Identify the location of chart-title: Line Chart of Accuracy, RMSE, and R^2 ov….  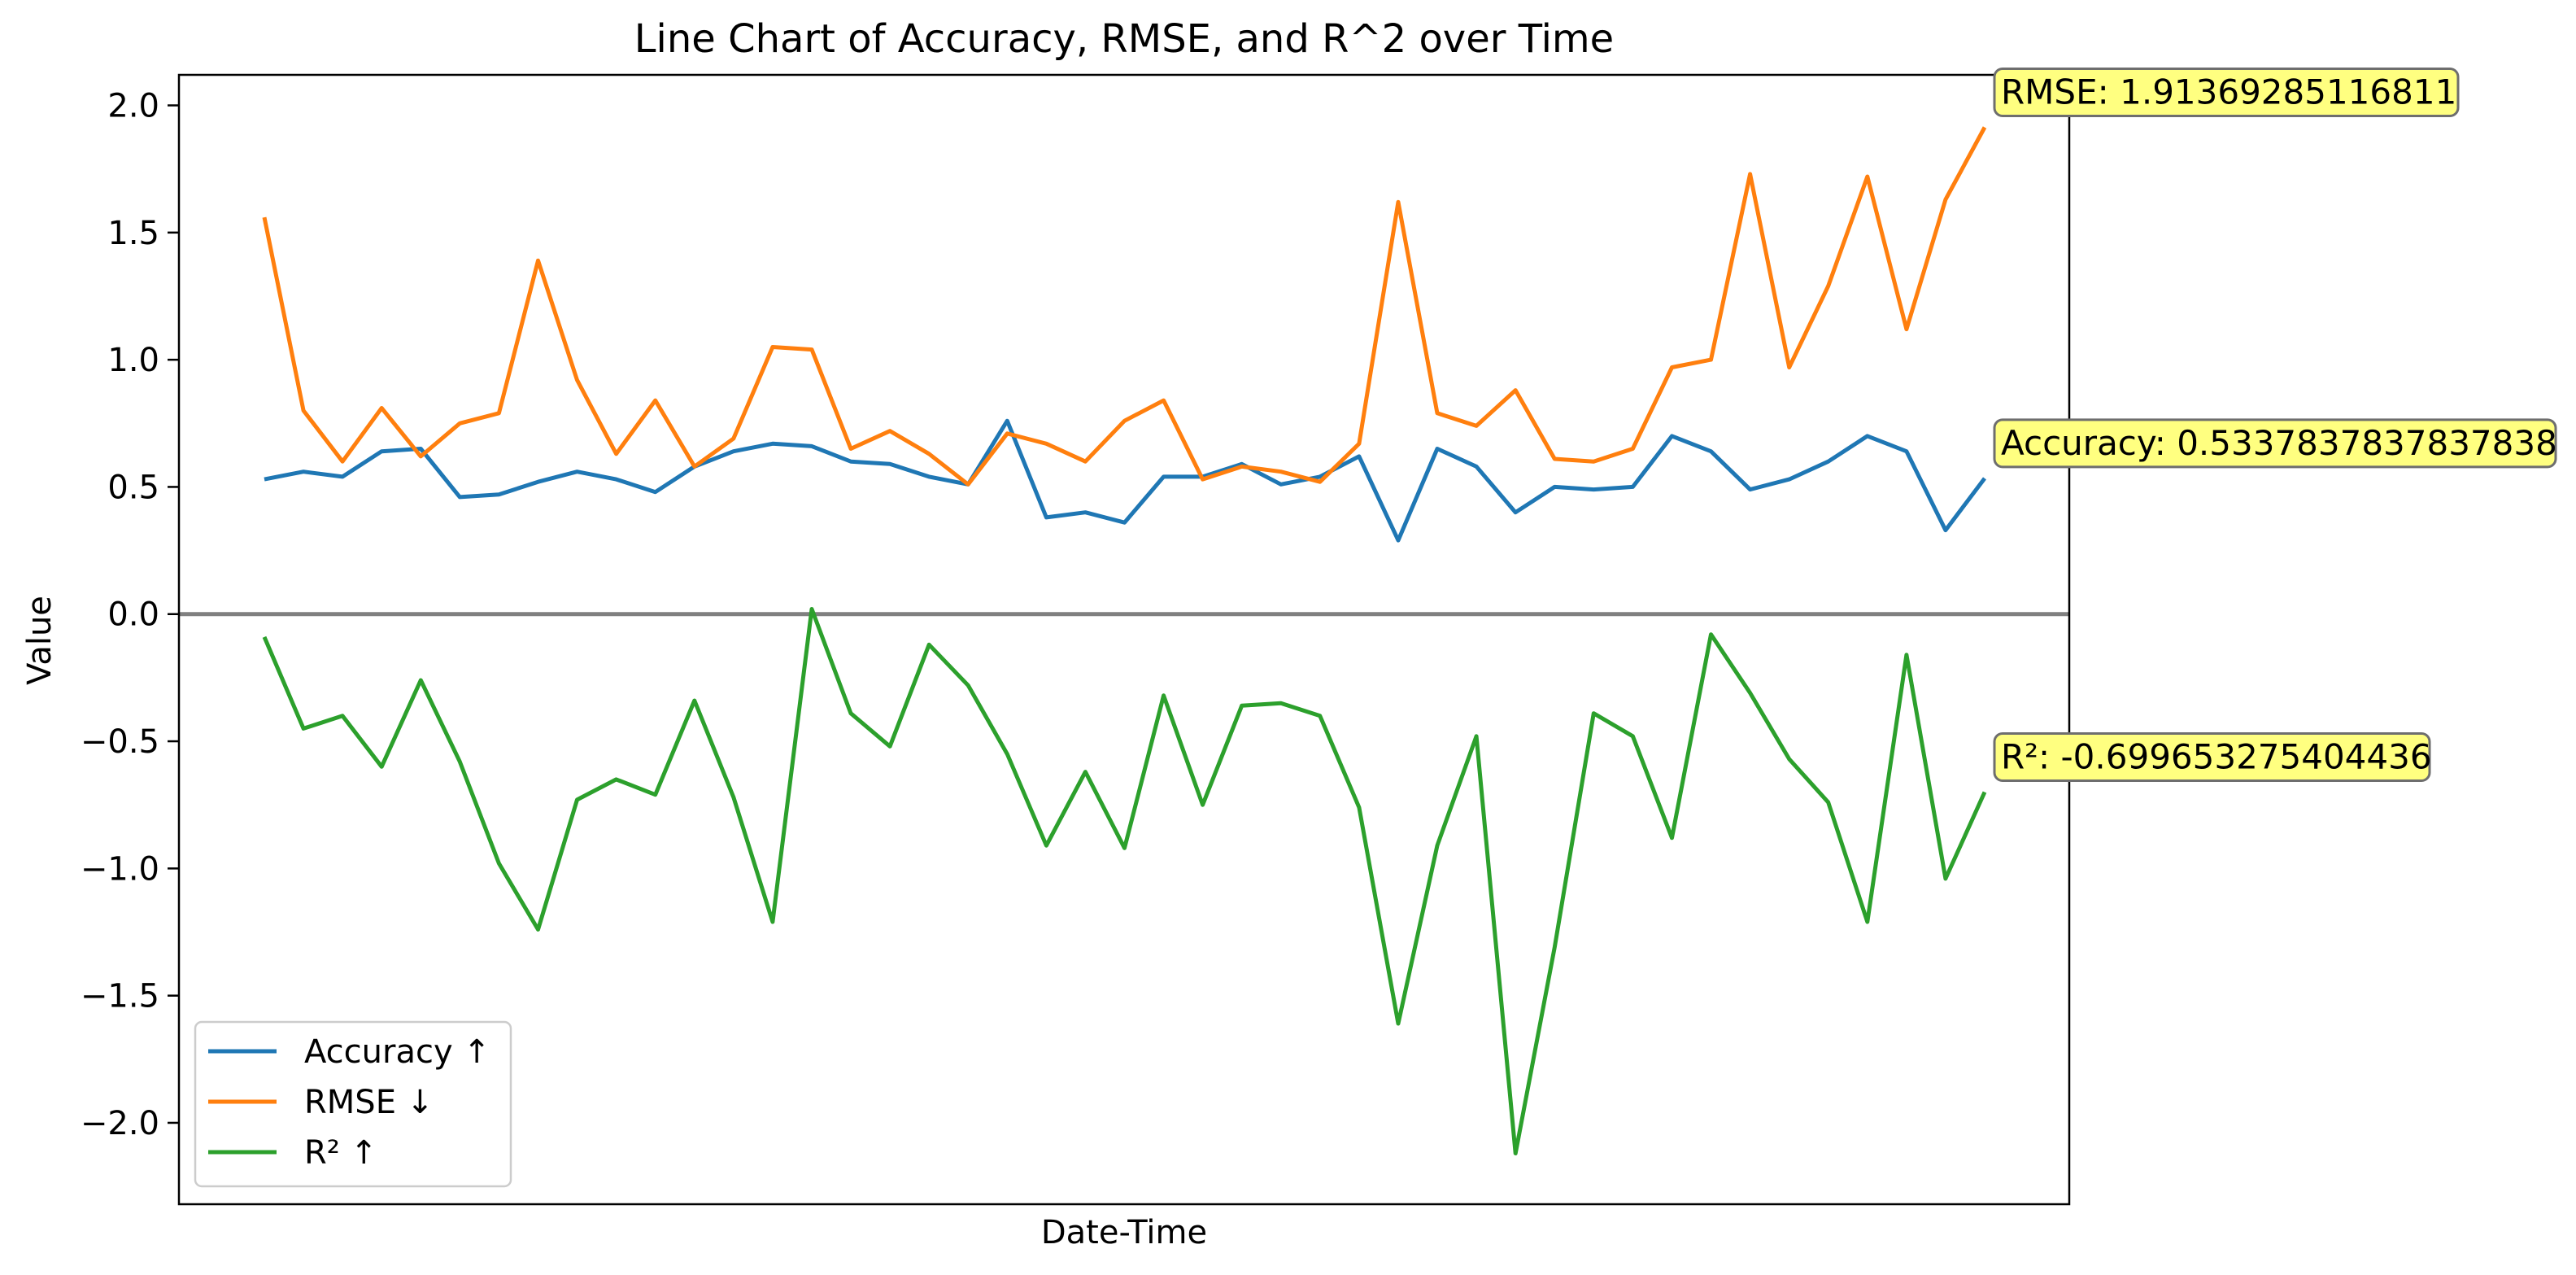
(1124, 39).